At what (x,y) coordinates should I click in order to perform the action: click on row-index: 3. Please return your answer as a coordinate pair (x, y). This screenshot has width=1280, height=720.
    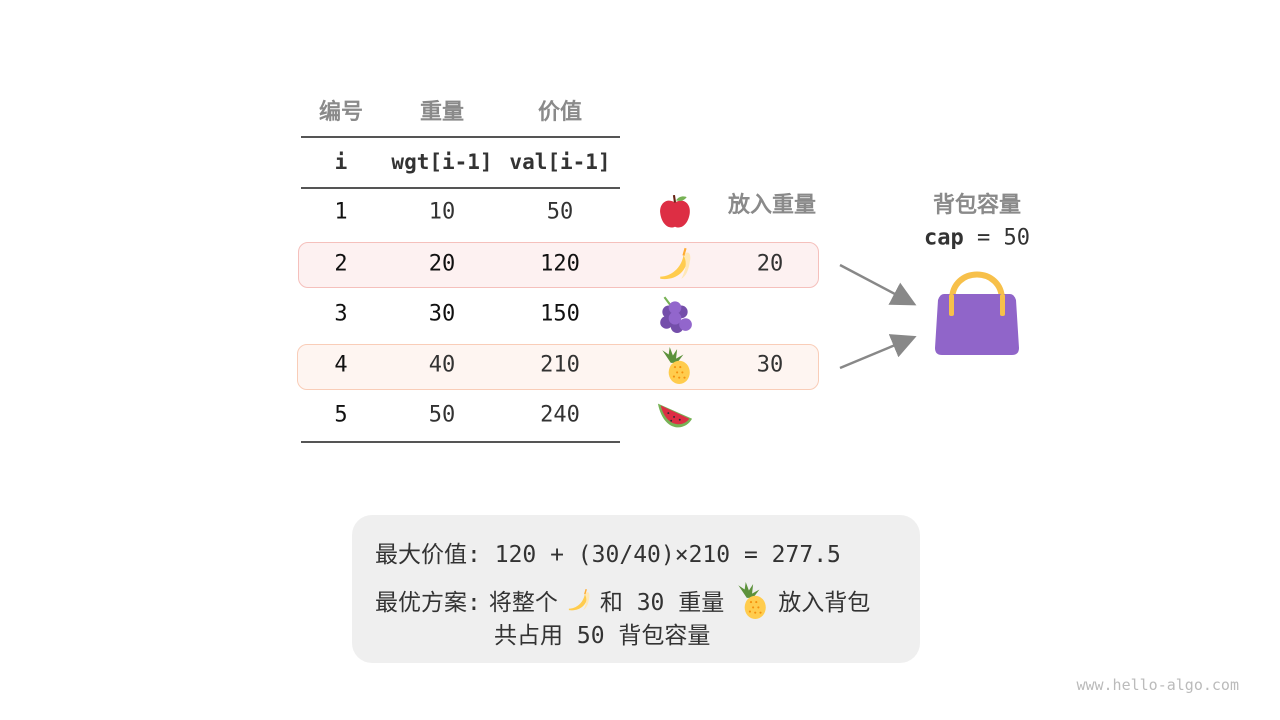
    Looking at the image, I should click on (341, 314).